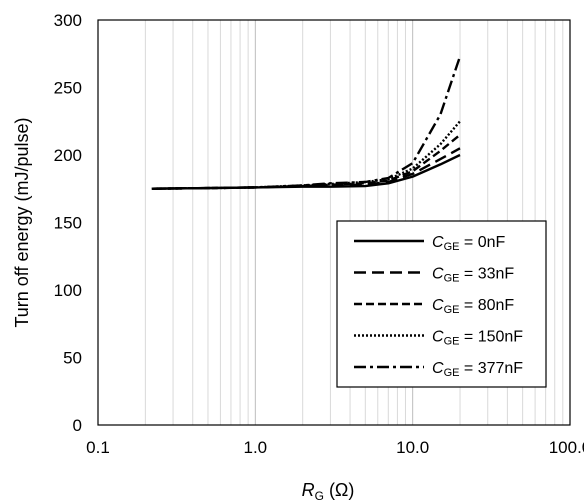 Image resolution: width=584 pixels, height=503 pixels. I want to click on y-tick-label: 250, so click(68, 88).